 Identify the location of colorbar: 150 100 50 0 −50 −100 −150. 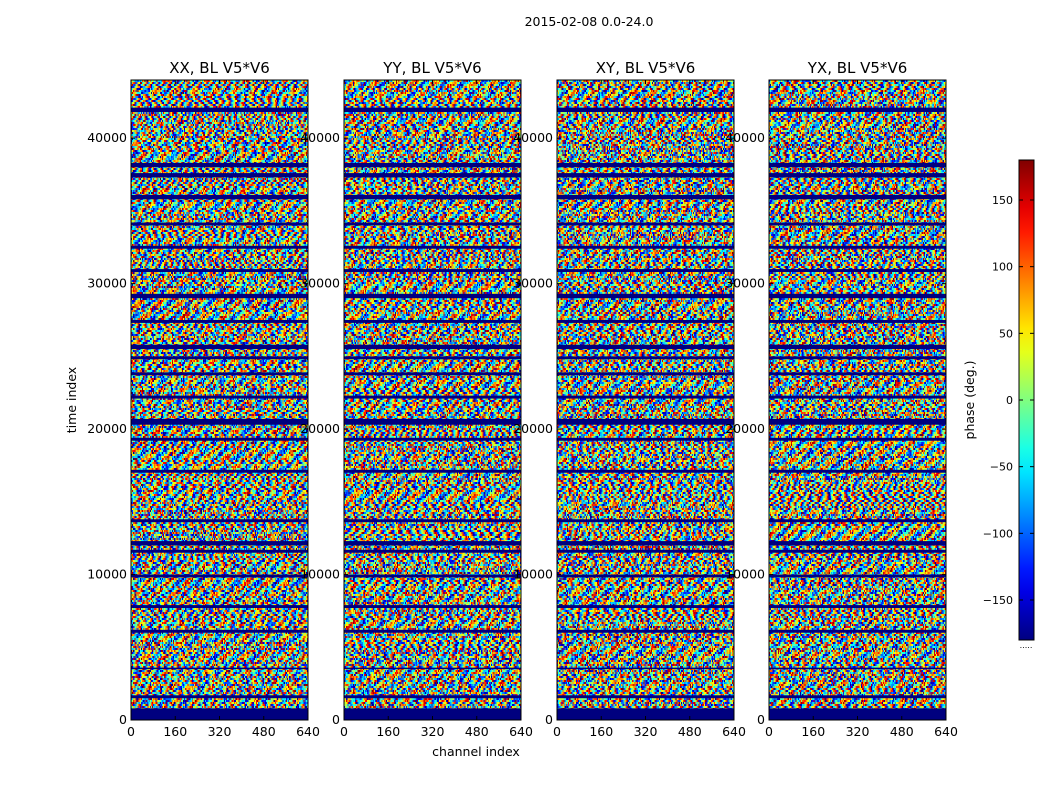
(1009, 400).